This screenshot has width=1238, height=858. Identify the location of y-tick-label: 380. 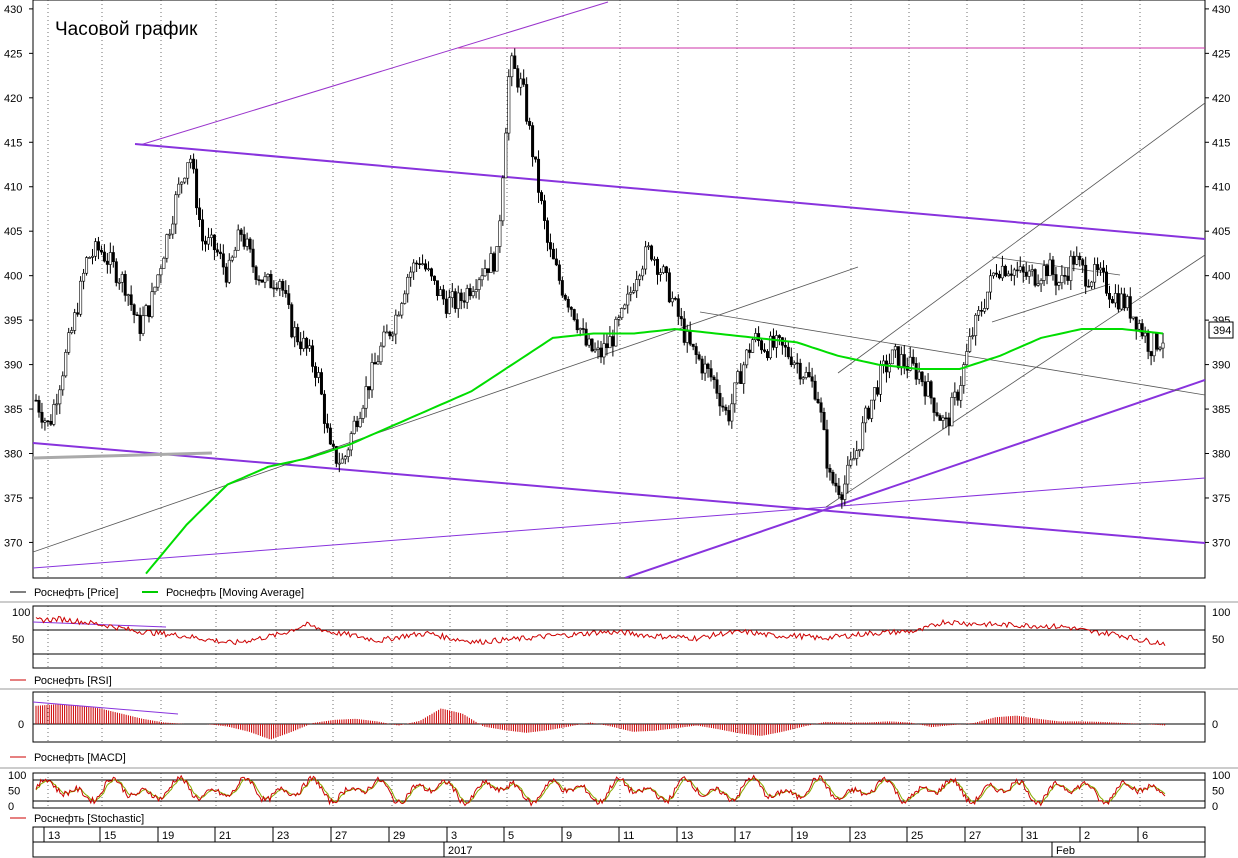
(13, 455).